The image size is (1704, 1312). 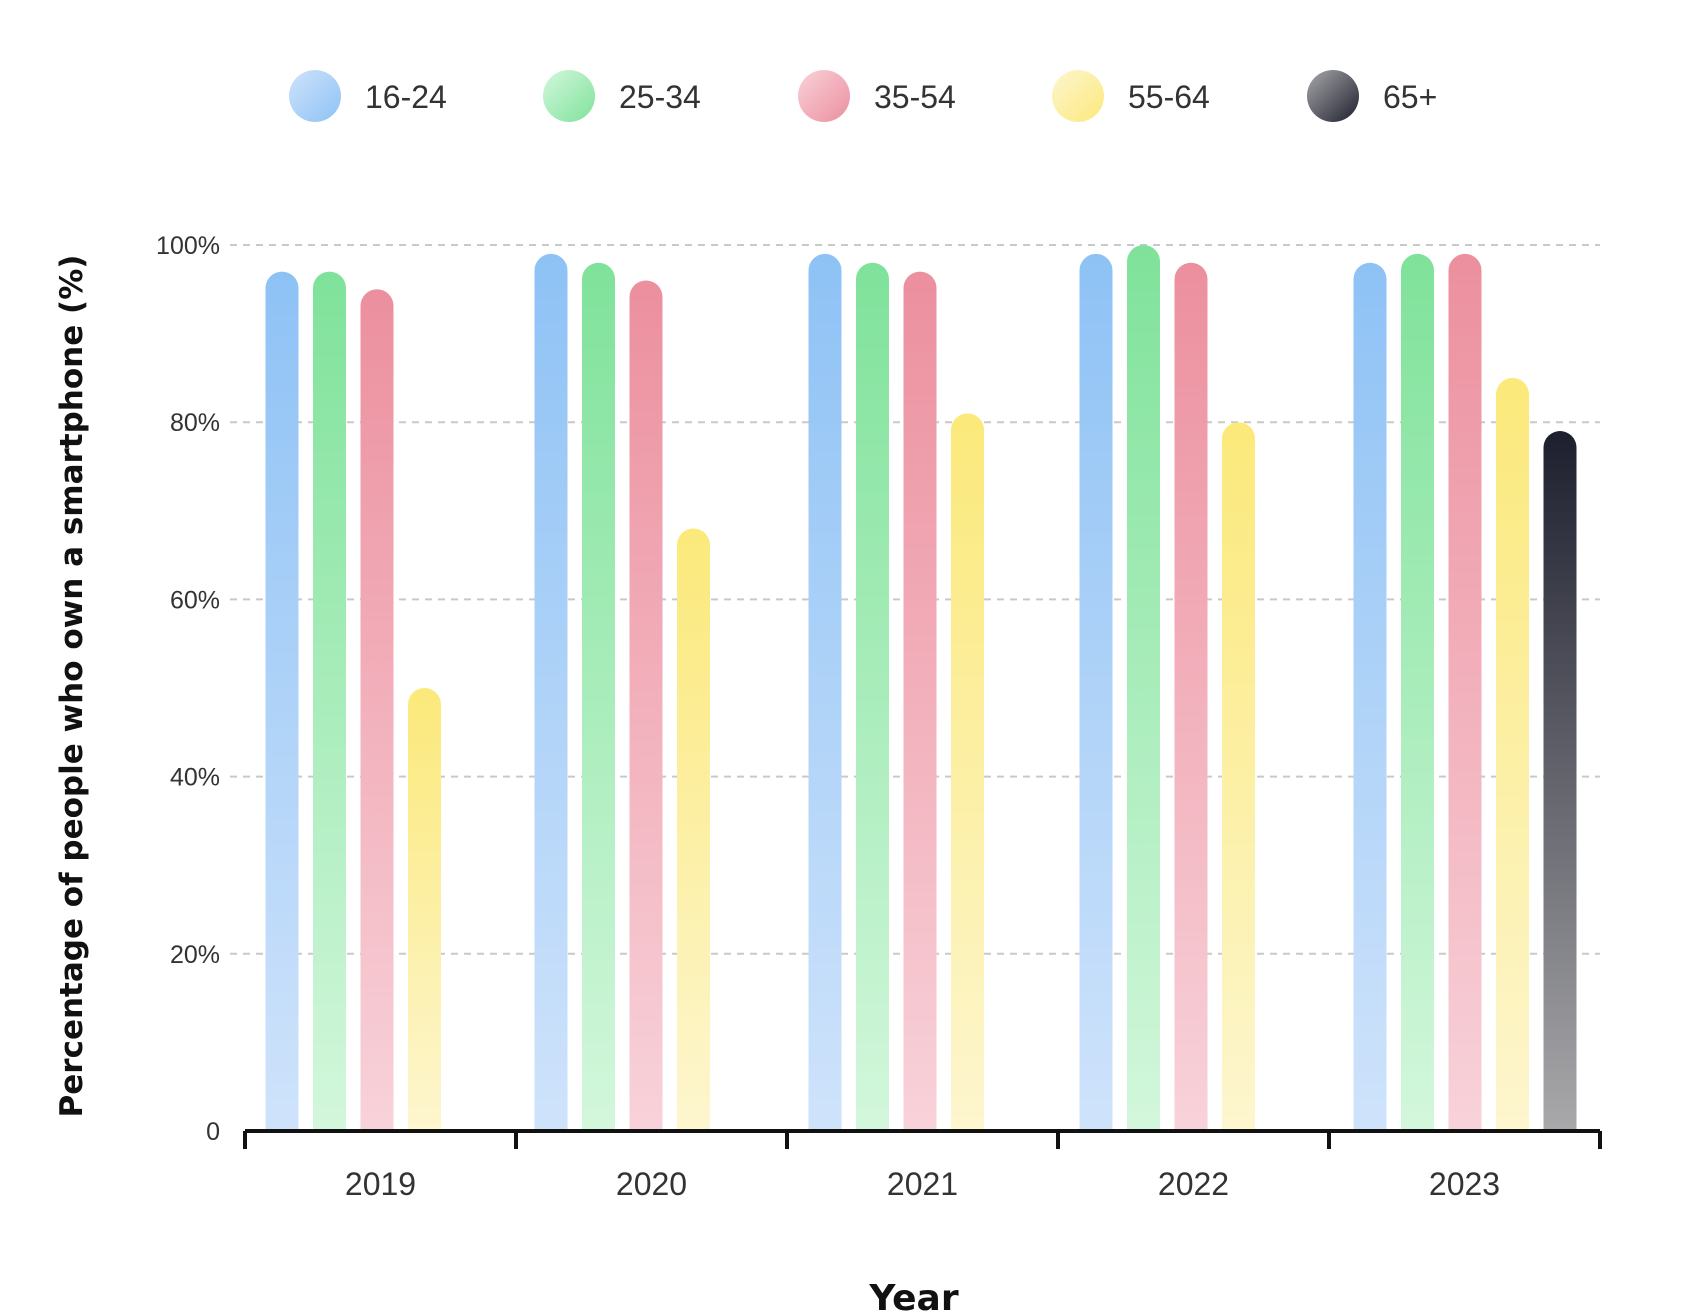 What do you see at coordinates (195, 600) in the screenshot?
I see `y-tick-label: 60%` at bounding box center [195, 600].